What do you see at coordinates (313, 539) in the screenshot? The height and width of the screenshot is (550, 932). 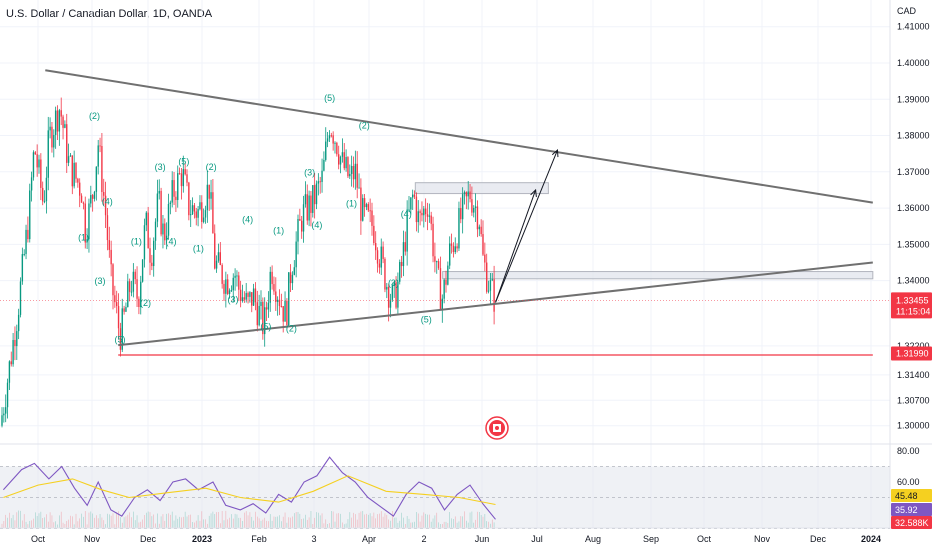 I see `time-tick-label: 3` at bounding box center [313, 539].